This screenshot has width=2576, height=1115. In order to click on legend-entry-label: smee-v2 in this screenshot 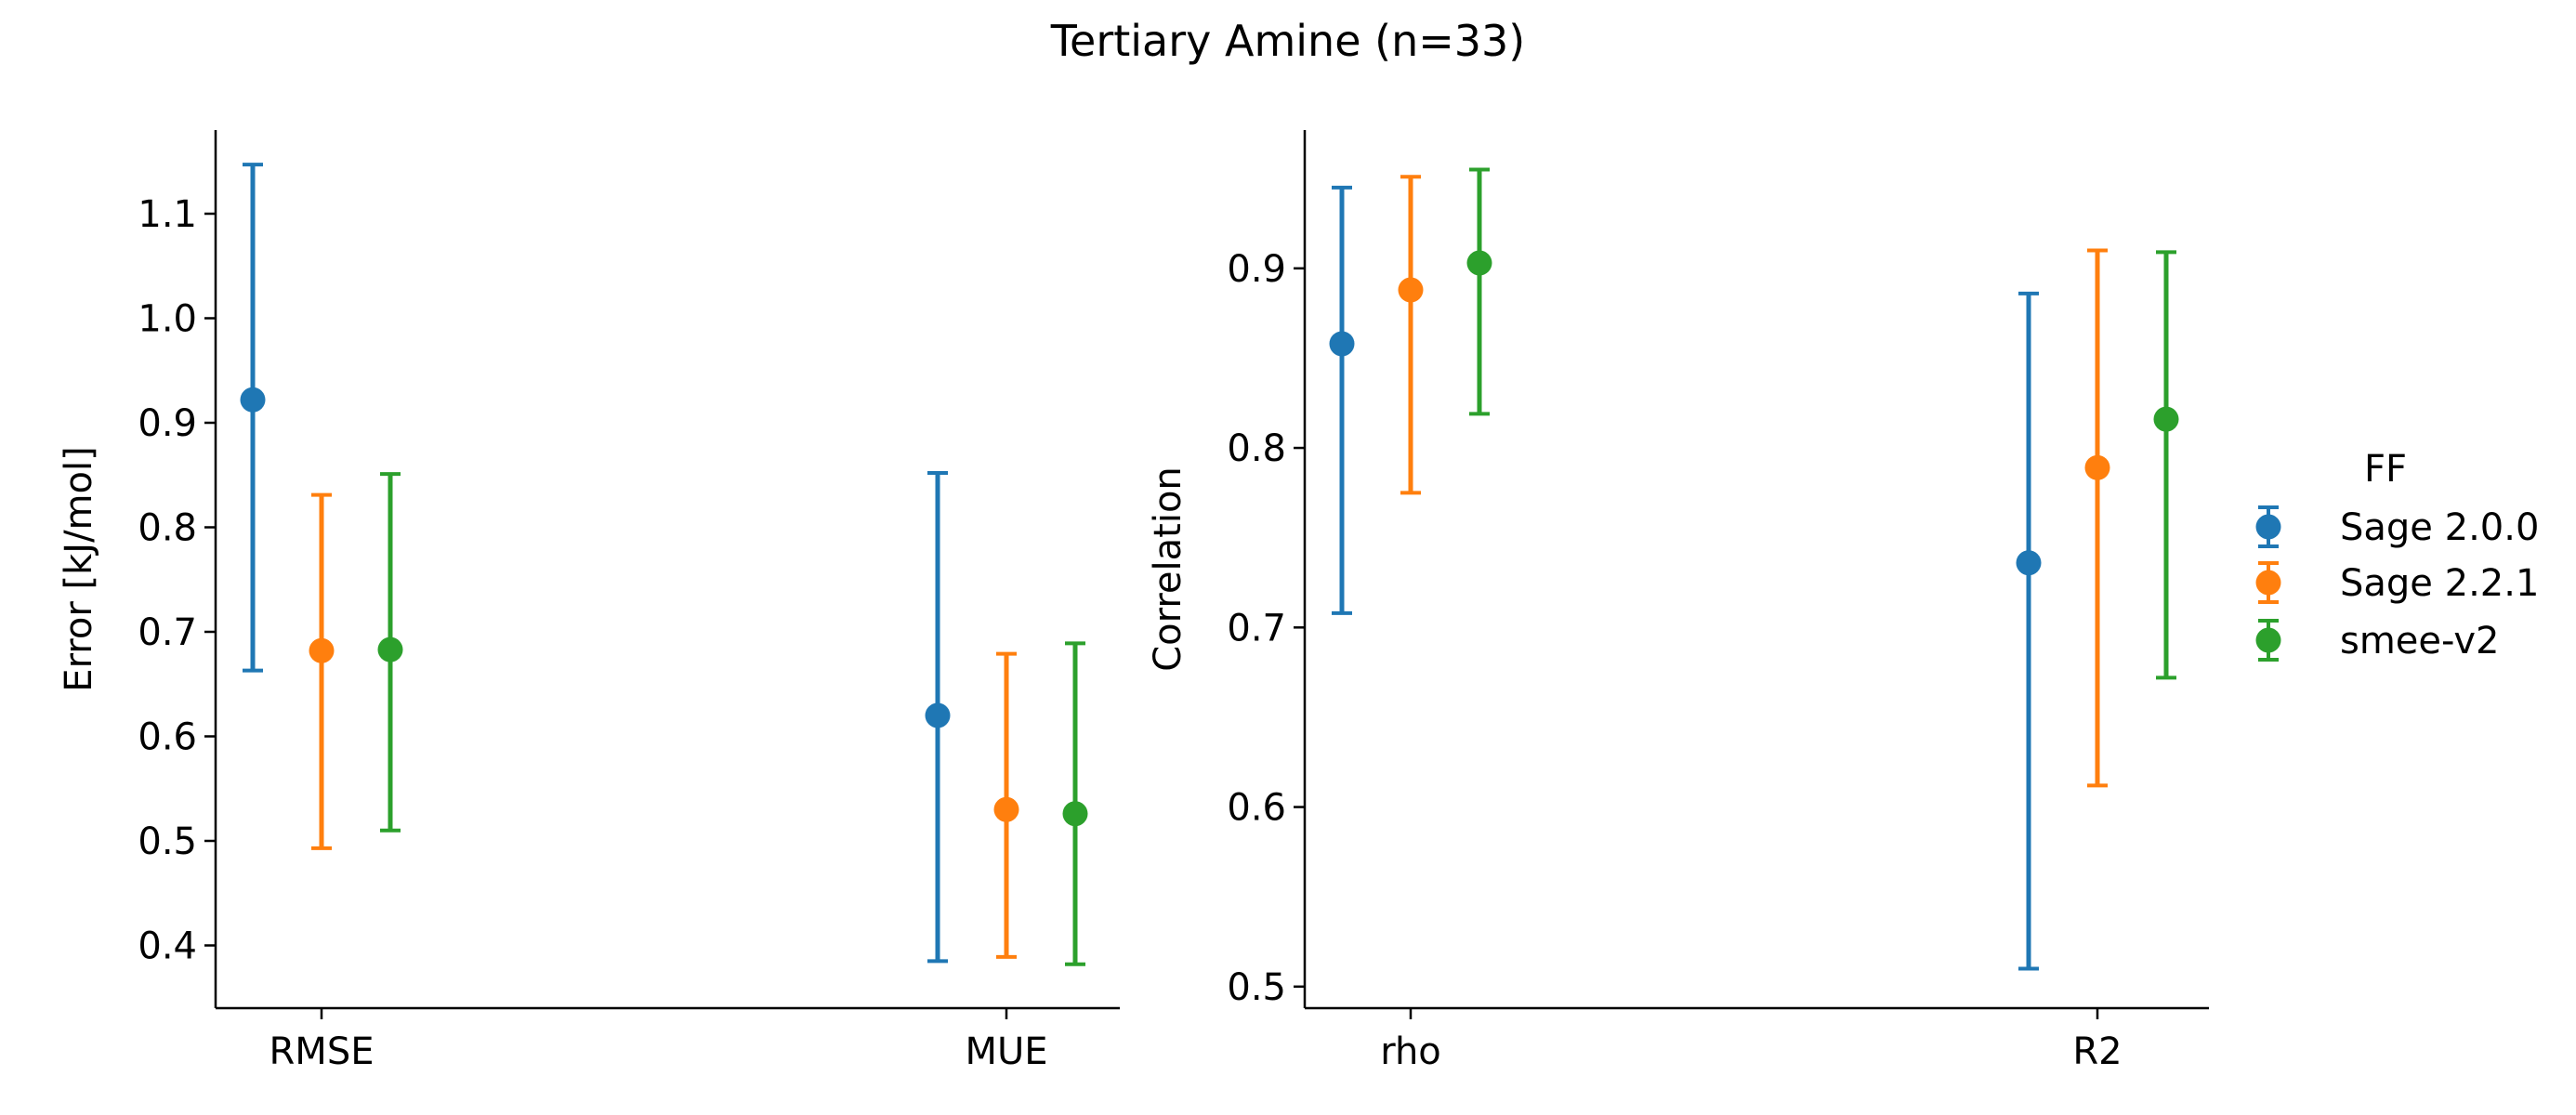, I will do `click(2420, 641)`.